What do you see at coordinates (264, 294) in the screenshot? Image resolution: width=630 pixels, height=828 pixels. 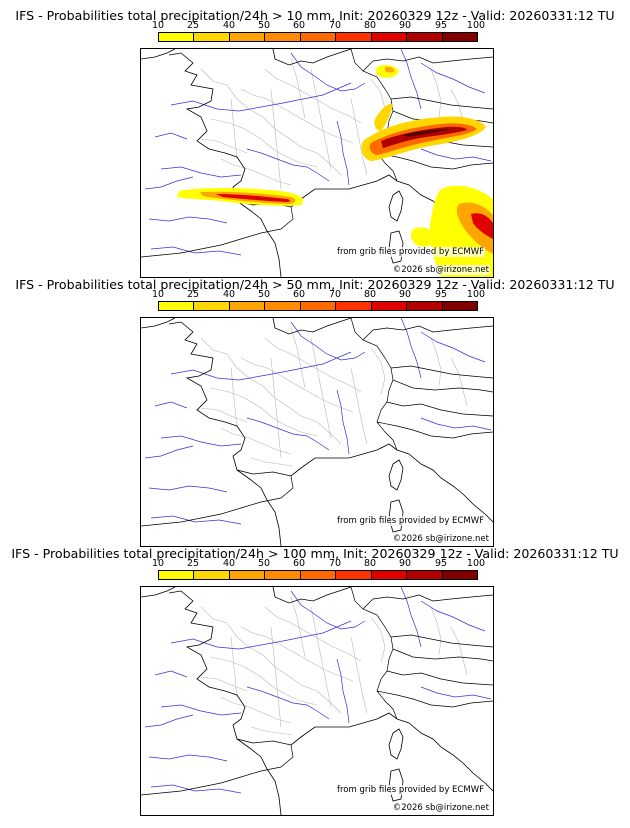 I see `colorbar-tick: 50` at bounding box center [264, 294].